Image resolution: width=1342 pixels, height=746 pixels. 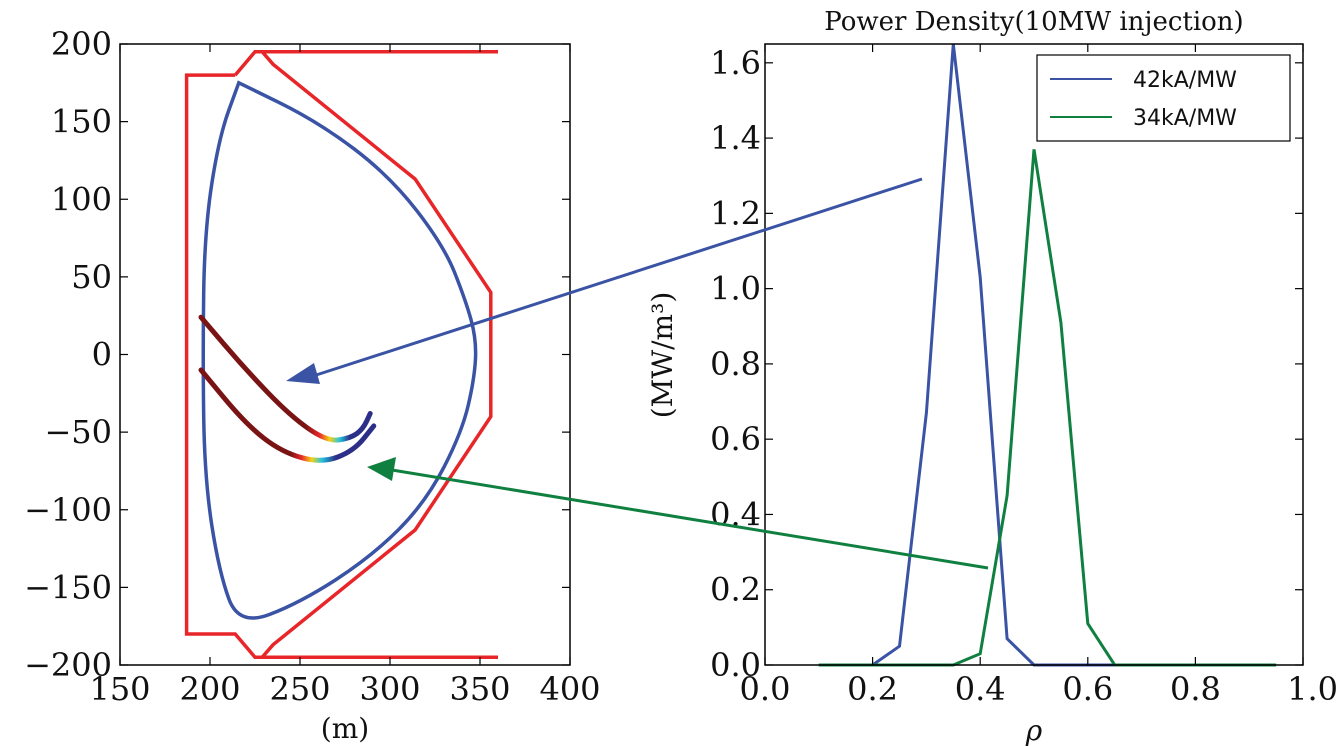 I want to click on left-y-tick-label: 150, so click(x=81, y=122).